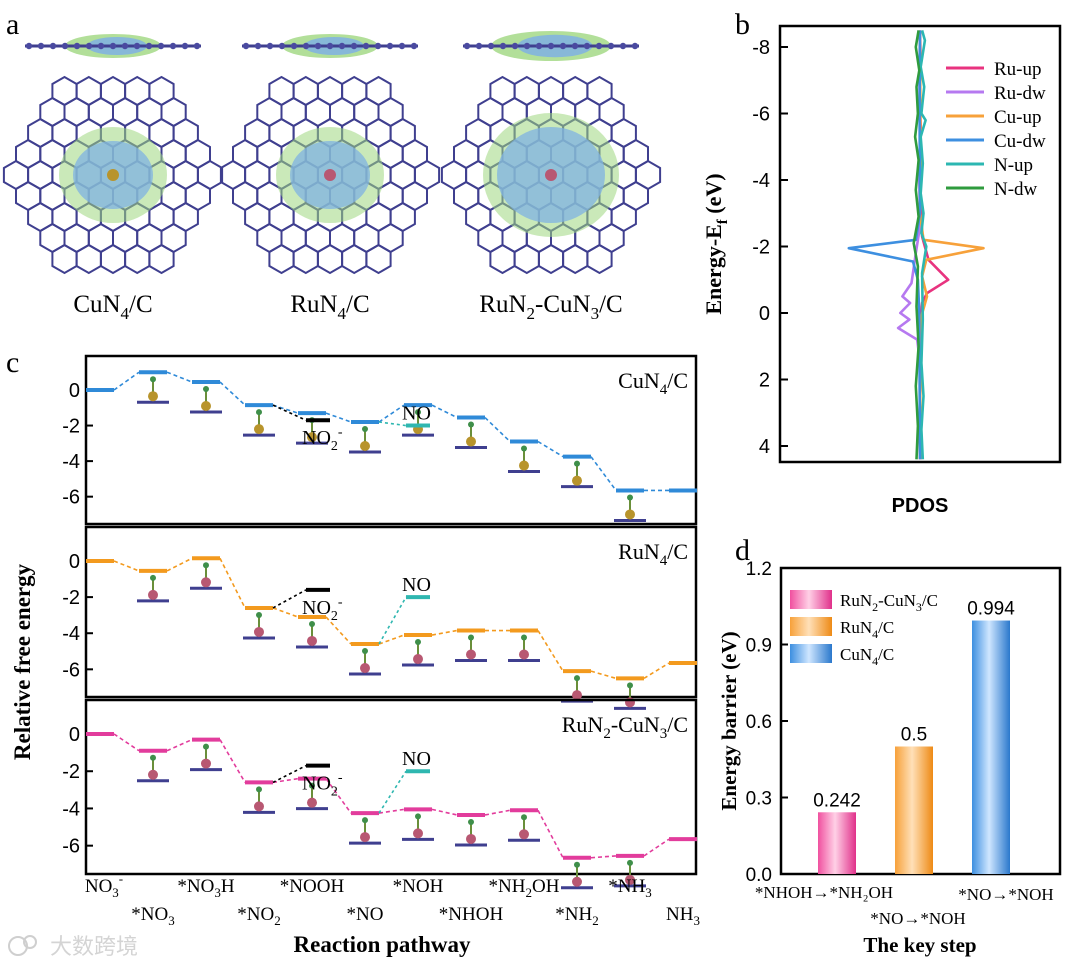 The image size is (1080, 977). I want to click on barrier-tick-label: 0.9, so click(759, 646).